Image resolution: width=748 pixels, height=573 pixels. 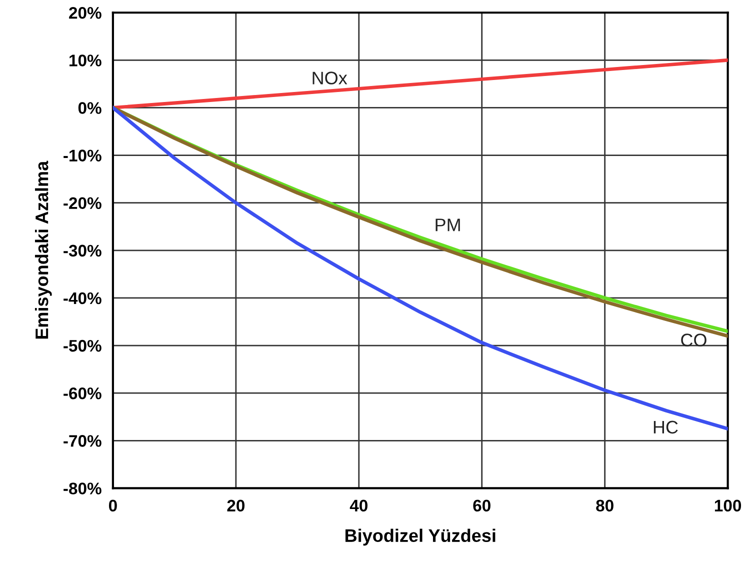 I want to click on line-series, so click(x=420, y=84).